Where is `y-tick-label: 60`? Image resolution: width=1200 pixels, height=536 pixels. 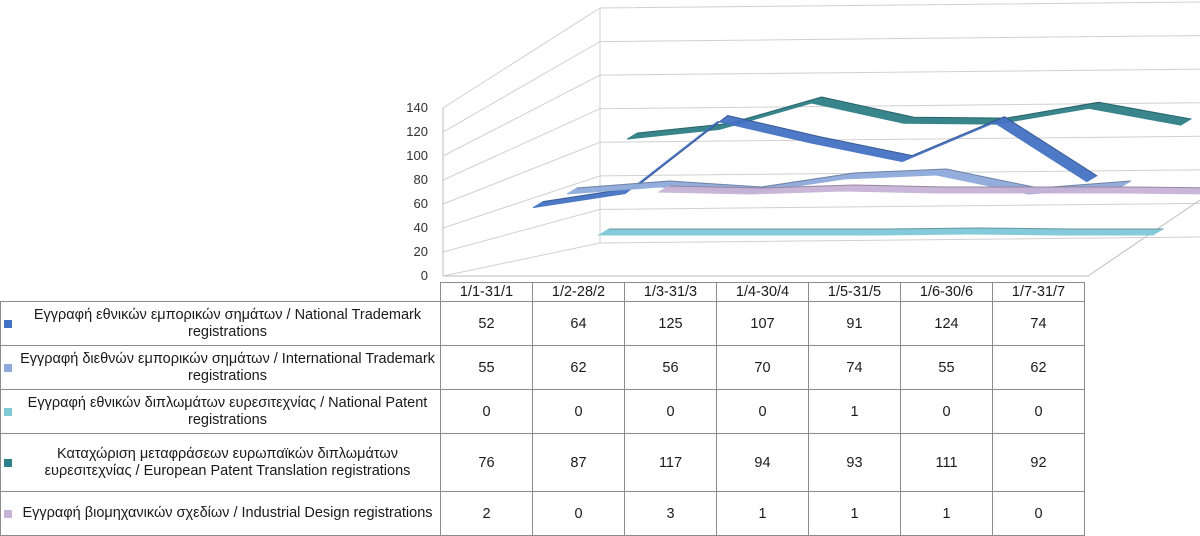 y-tick-label: 60 is located at coordinates (421, 203).